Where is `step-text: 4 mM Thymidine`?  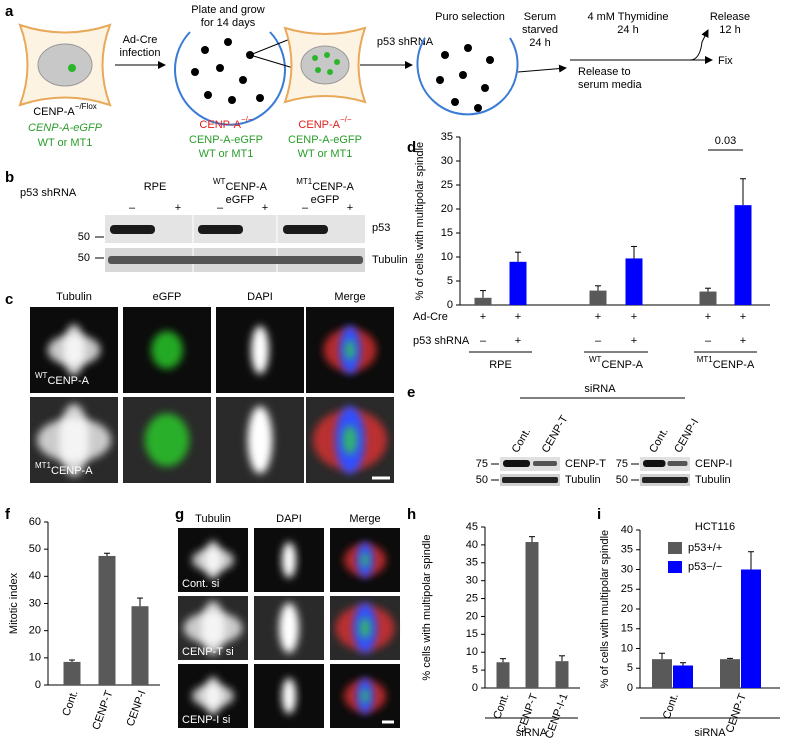
step-text: 4 mM Thymidine is located at coordinates (627, 17).